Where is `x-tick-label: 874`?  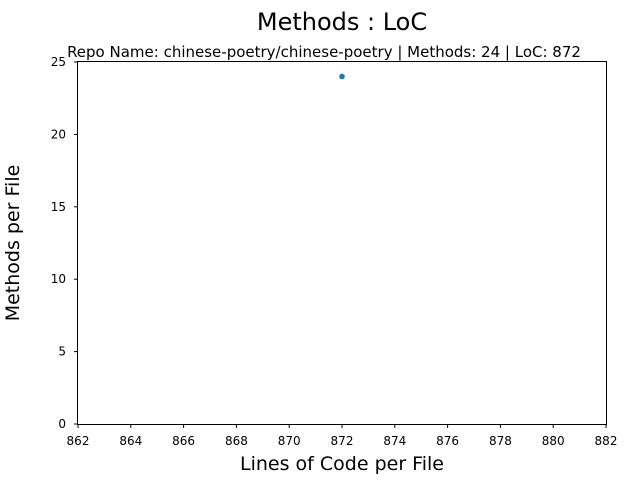
x-tick-label: 874 is located at coordinates (394, 441).